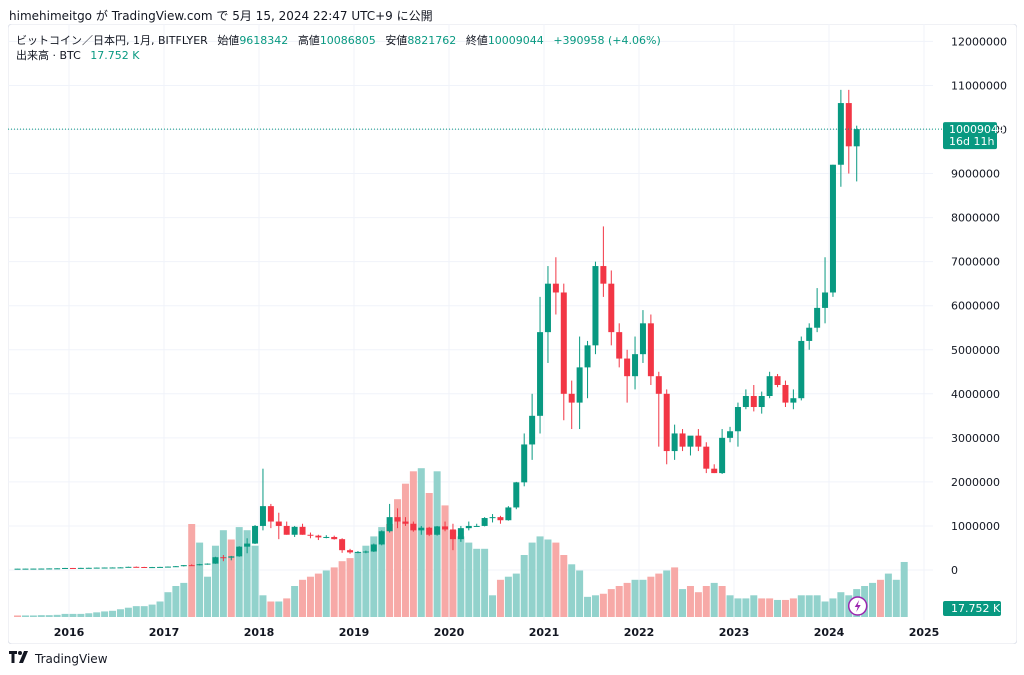 The width and height of the screenshot is (1024, 675). Describe the element at coordinates (222, 16) in the screenshot. I see `publish-de: で` at that location.